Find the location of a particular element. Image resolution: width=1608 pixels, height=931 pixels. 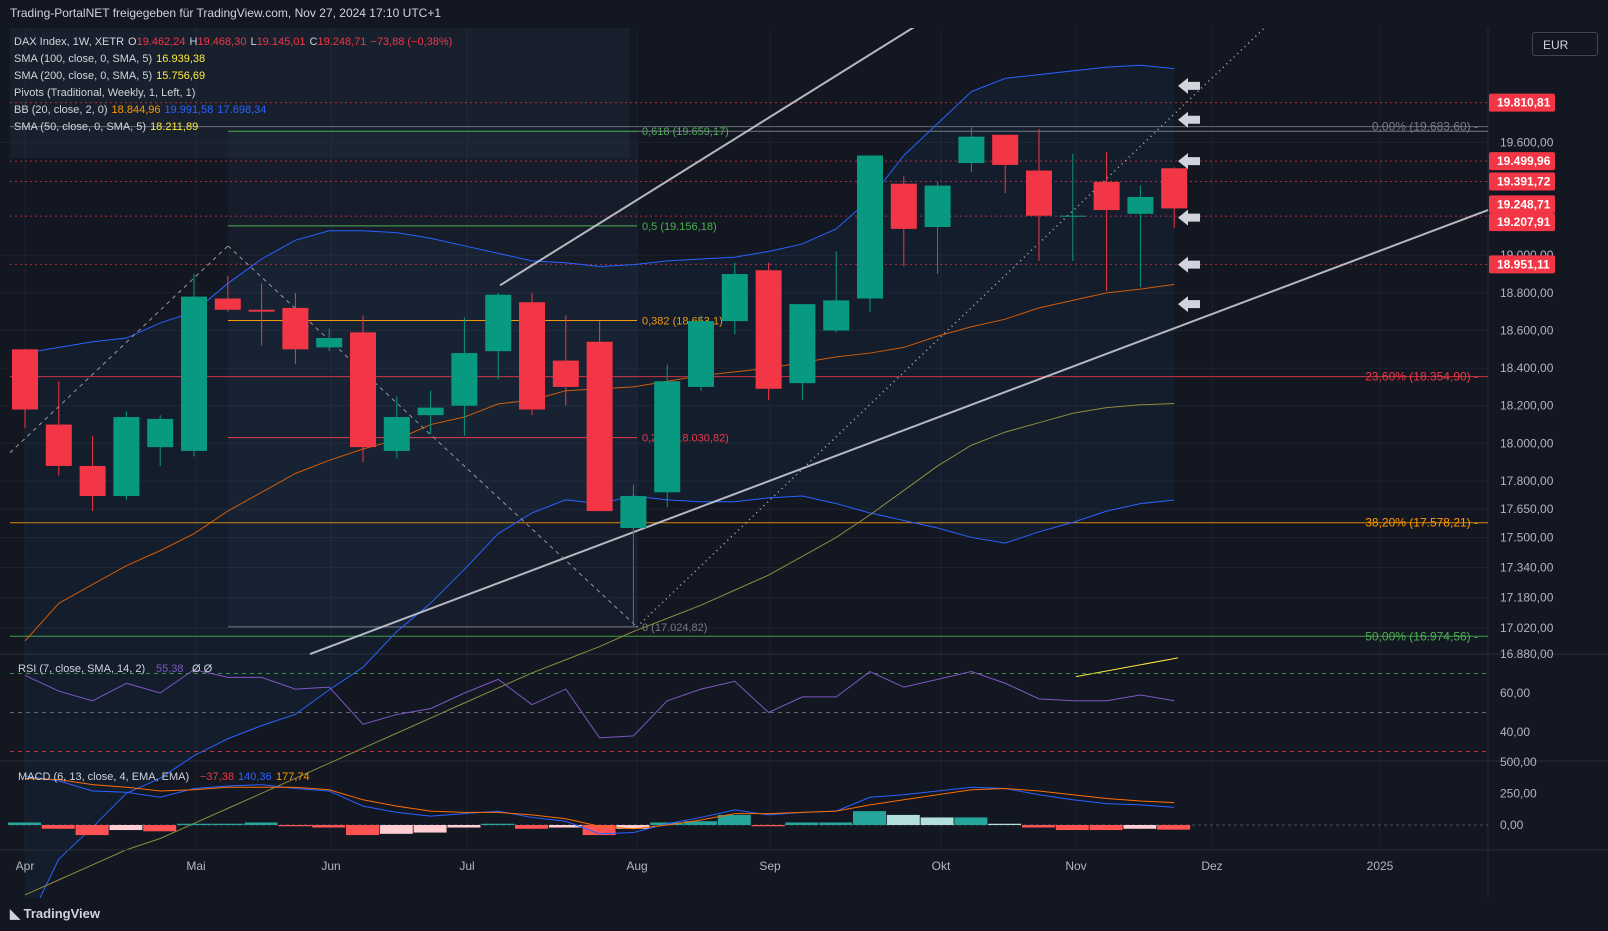

legend-value: 18.844,96 is located at coordinates (136, 110).